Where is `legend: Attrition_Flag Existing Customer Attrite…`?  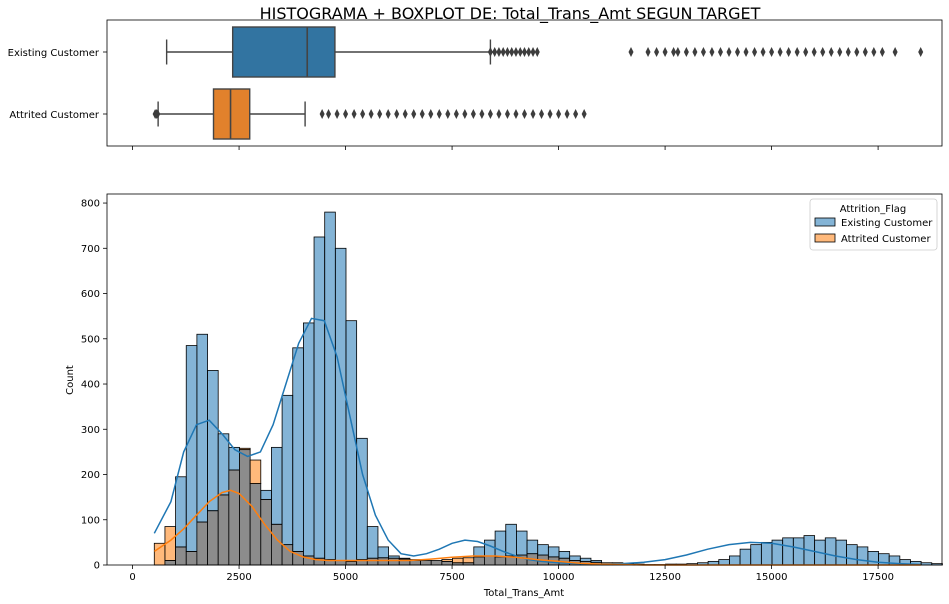 legend: Attrition_Flag Existing Customer Attrite… is located at coordinates (873, 224).